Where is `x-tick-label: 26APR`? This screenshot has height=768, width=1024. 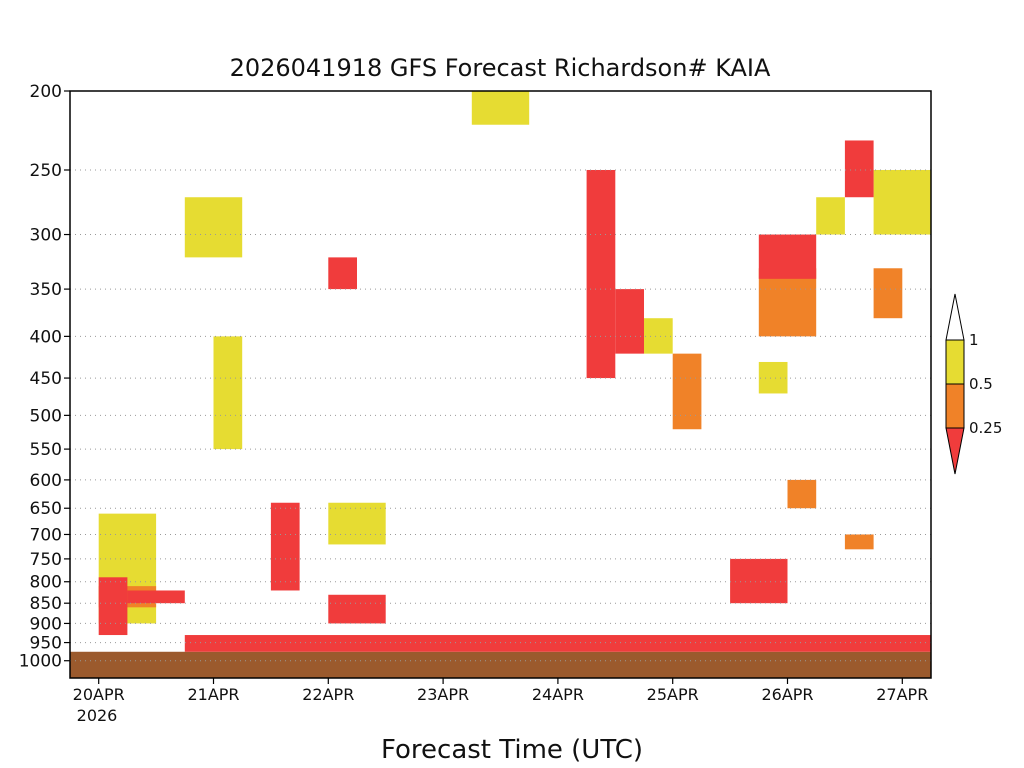
x-tick-label: 26APR is located at coordinates (787, 694).